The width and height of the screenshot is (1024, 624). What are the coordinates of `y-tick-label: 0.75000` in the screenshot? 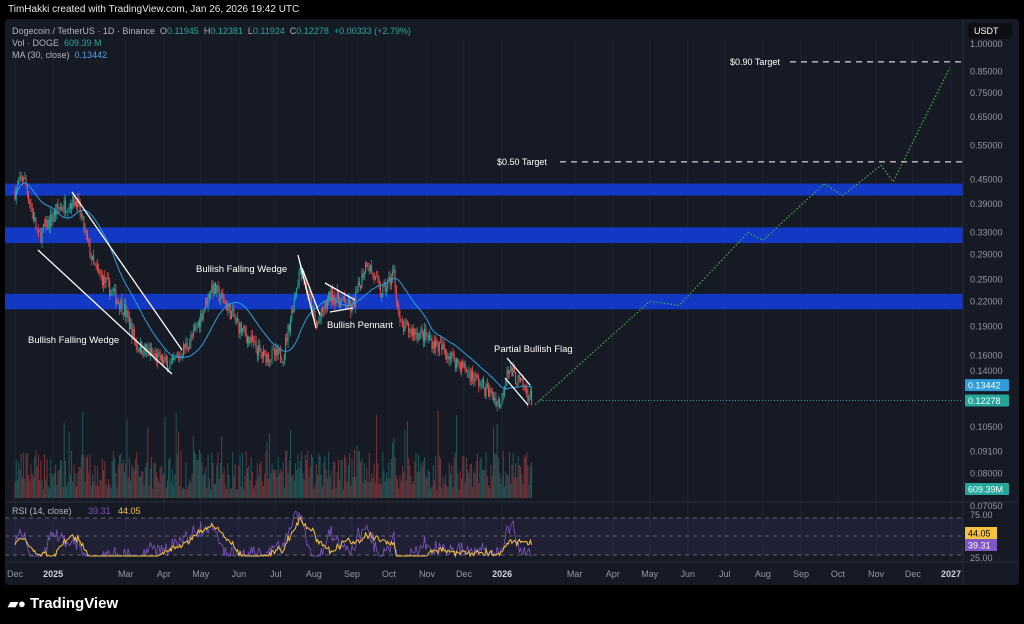 It's located at (986, 93).